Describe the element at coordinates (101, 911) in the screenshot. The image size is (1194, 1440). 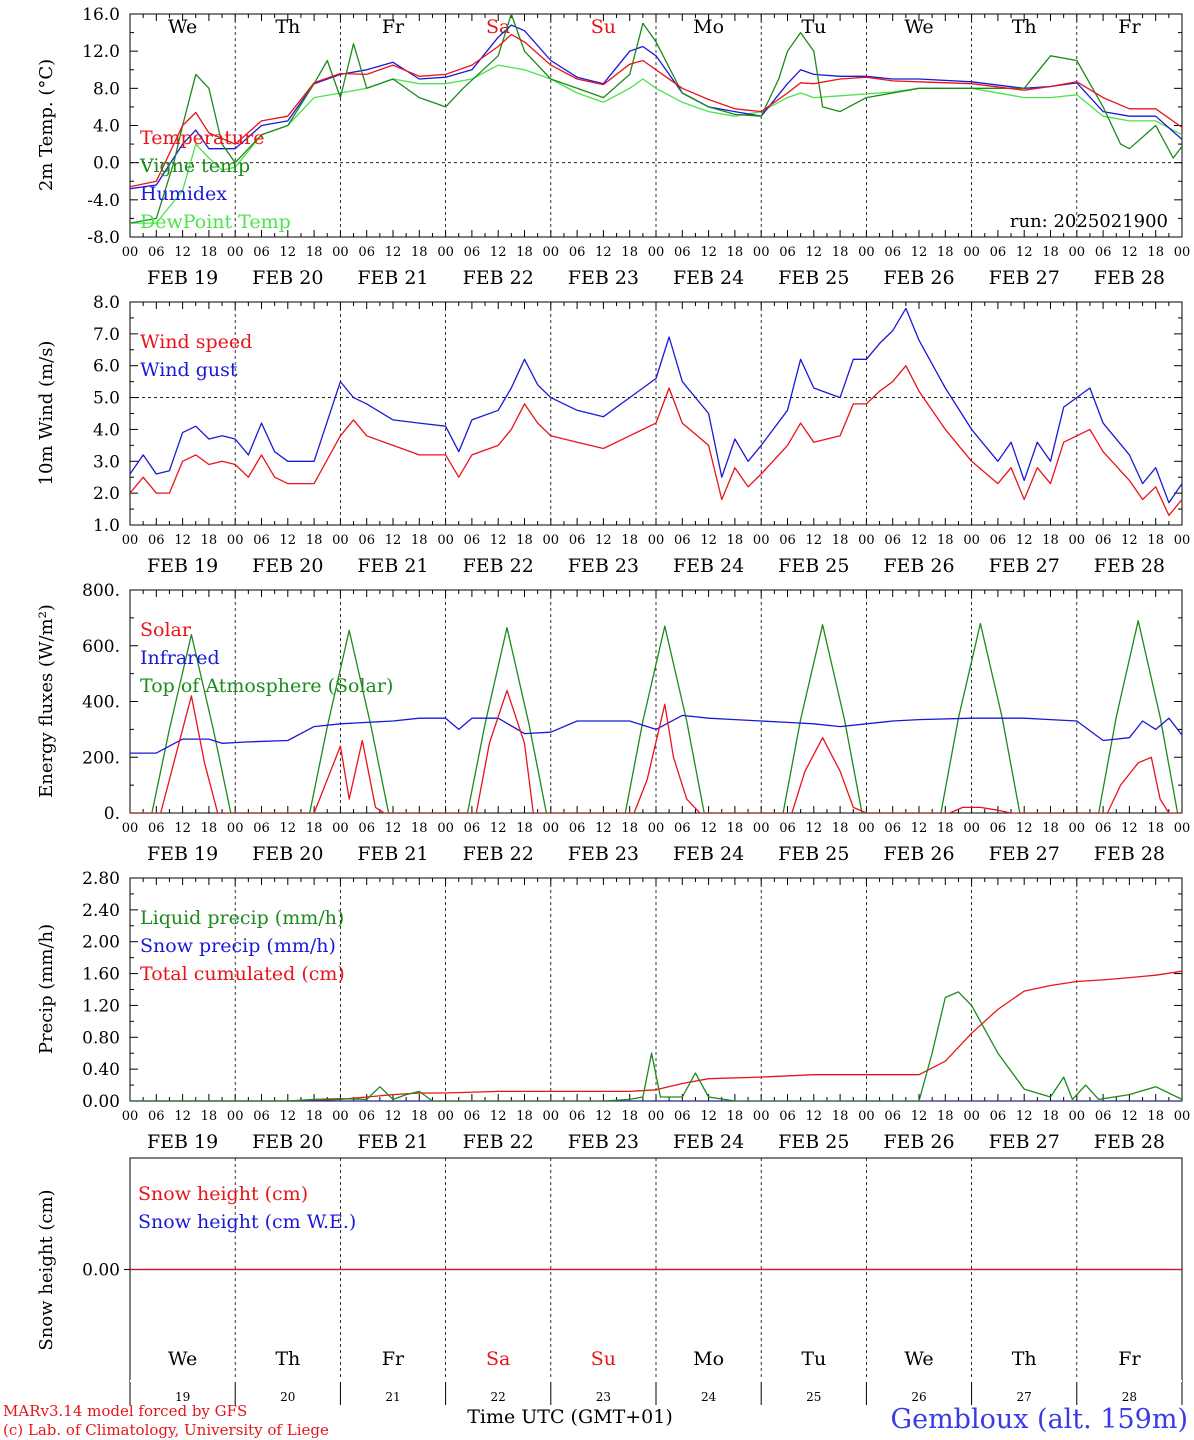
I see `y-tick-label: 2.40` at that location.